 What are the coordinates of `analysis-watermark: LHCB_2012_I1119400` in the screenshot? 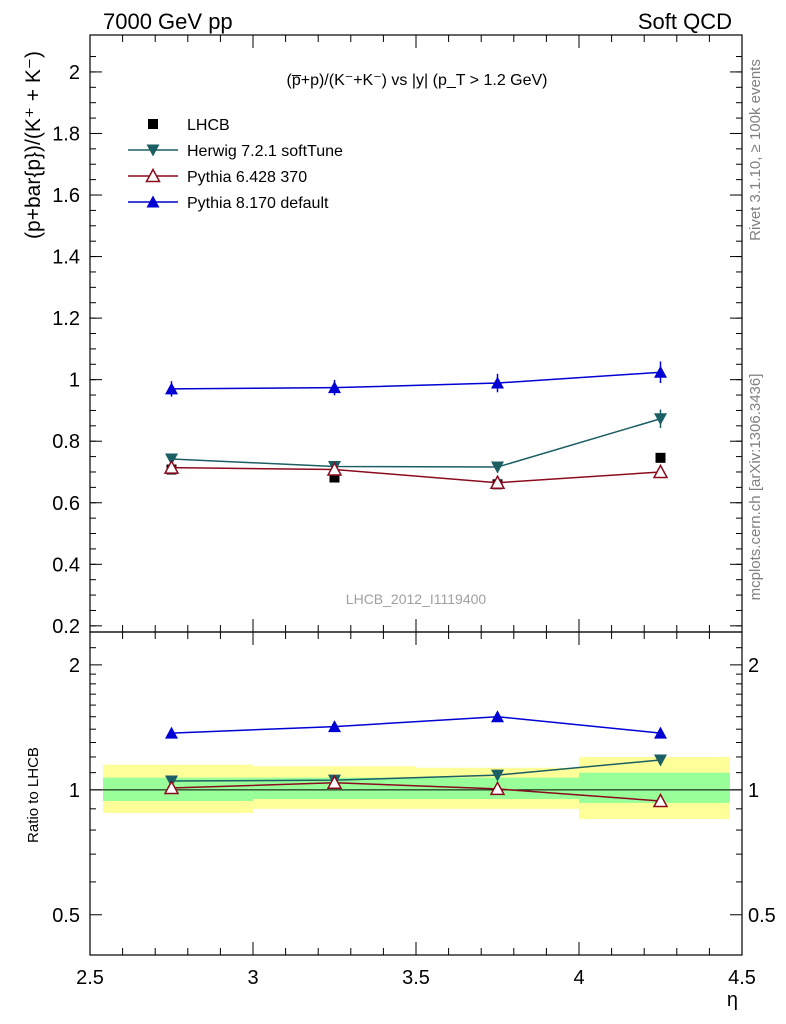 It's located at (416, 599).